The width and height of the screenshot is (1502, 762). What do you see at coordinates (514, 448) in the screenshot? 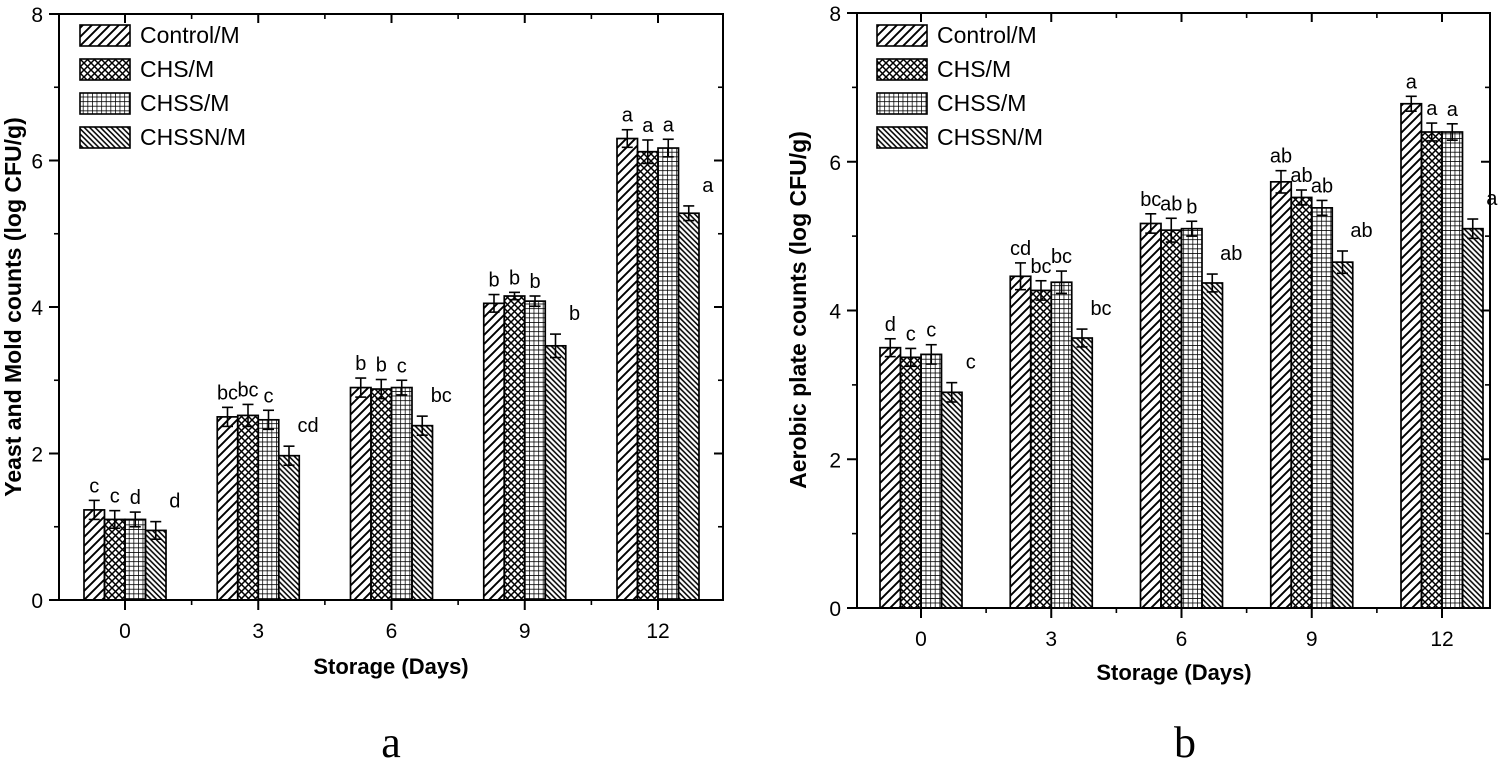
I see `bar-CHS/M-day9` at bounding box center [514, 448].